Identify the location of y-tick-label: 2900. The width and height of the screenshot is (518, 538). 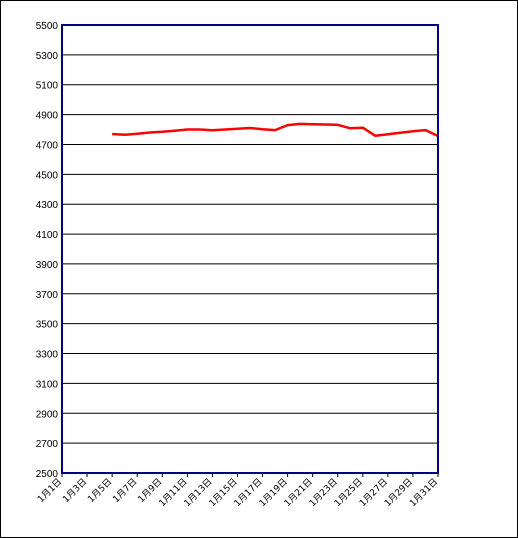
(47, 414).